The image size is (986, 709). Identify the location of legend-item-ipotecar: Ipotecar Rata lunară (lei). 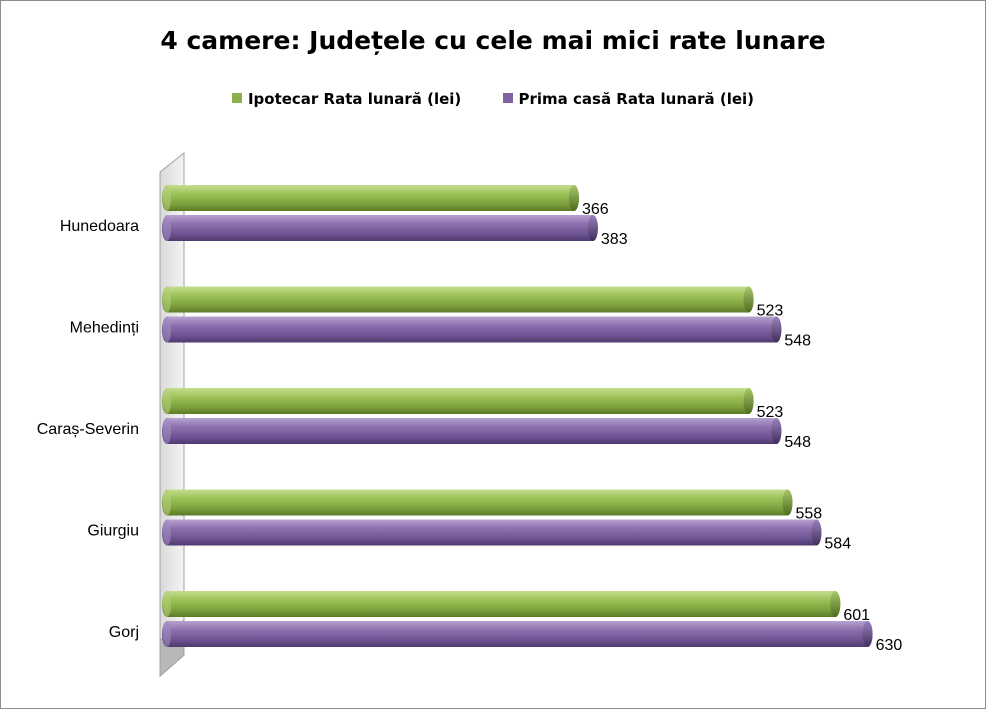
(346, 99).